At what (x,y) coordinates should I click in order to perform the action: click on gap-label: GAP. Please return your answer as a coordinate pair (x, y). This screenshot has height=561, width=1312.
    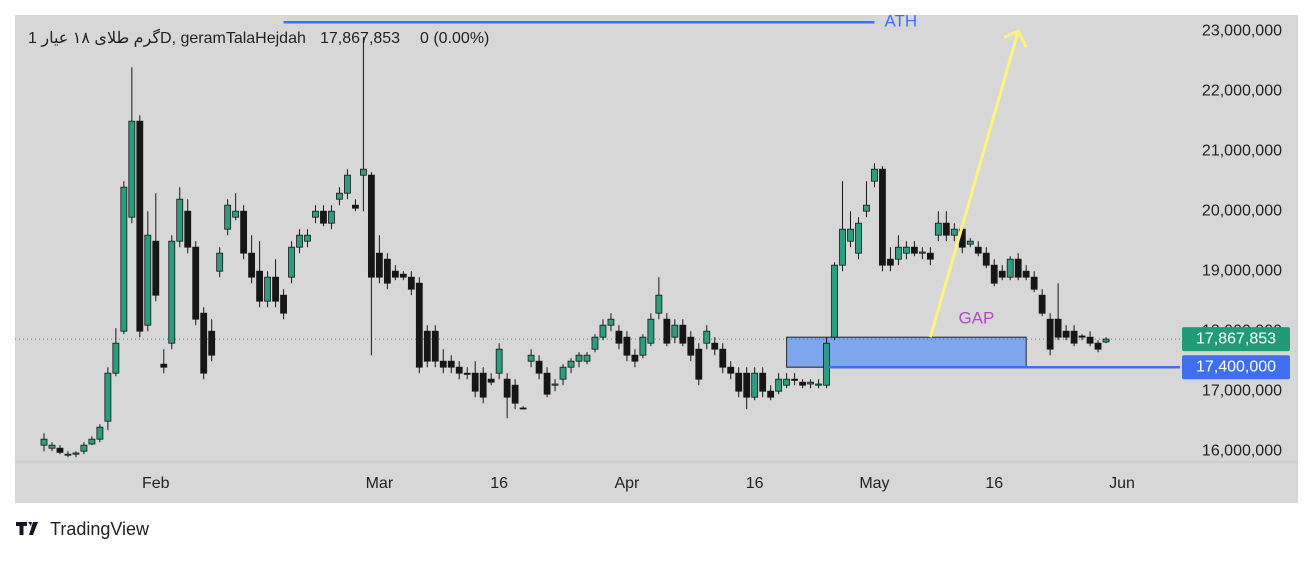
    Looking at the image, I should click on (976, 318).